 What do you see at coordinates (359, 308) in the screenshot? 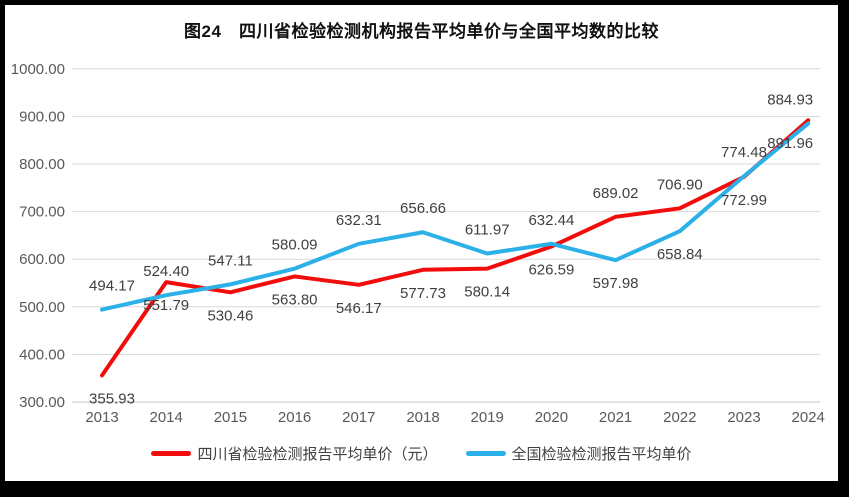
I see `data-label-series-0: 546.17` at bounding box center [359, 308].